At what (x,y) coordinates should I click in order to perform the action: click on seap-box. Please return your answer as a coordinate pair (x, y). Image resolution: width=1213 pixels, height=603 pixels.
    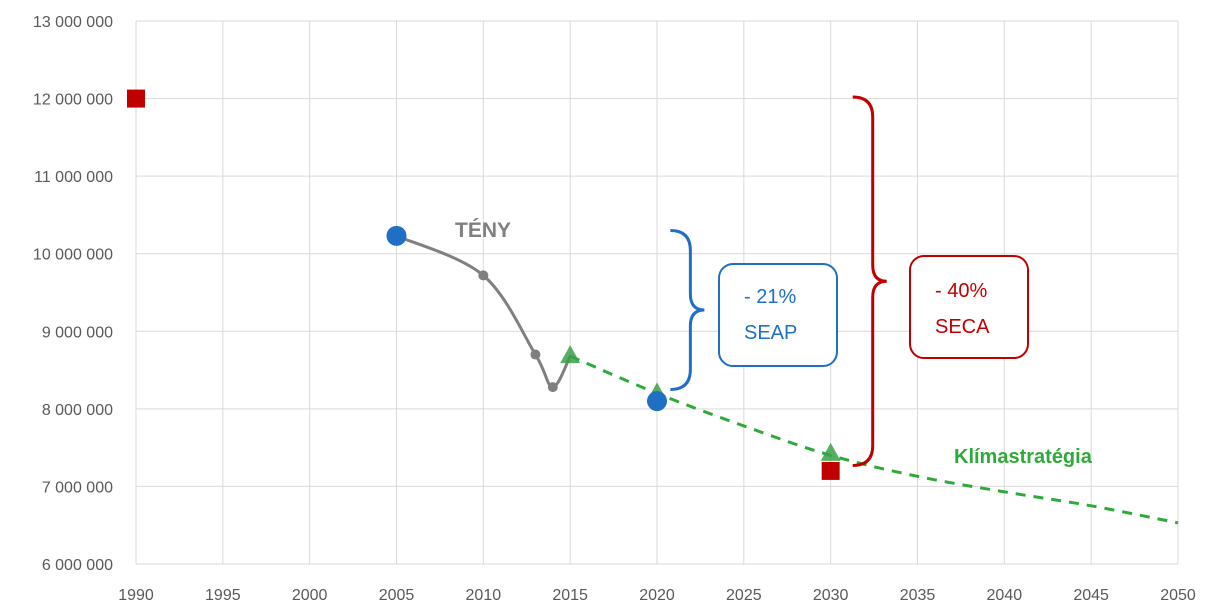
    Looking at the image, I should click on (778, 315).